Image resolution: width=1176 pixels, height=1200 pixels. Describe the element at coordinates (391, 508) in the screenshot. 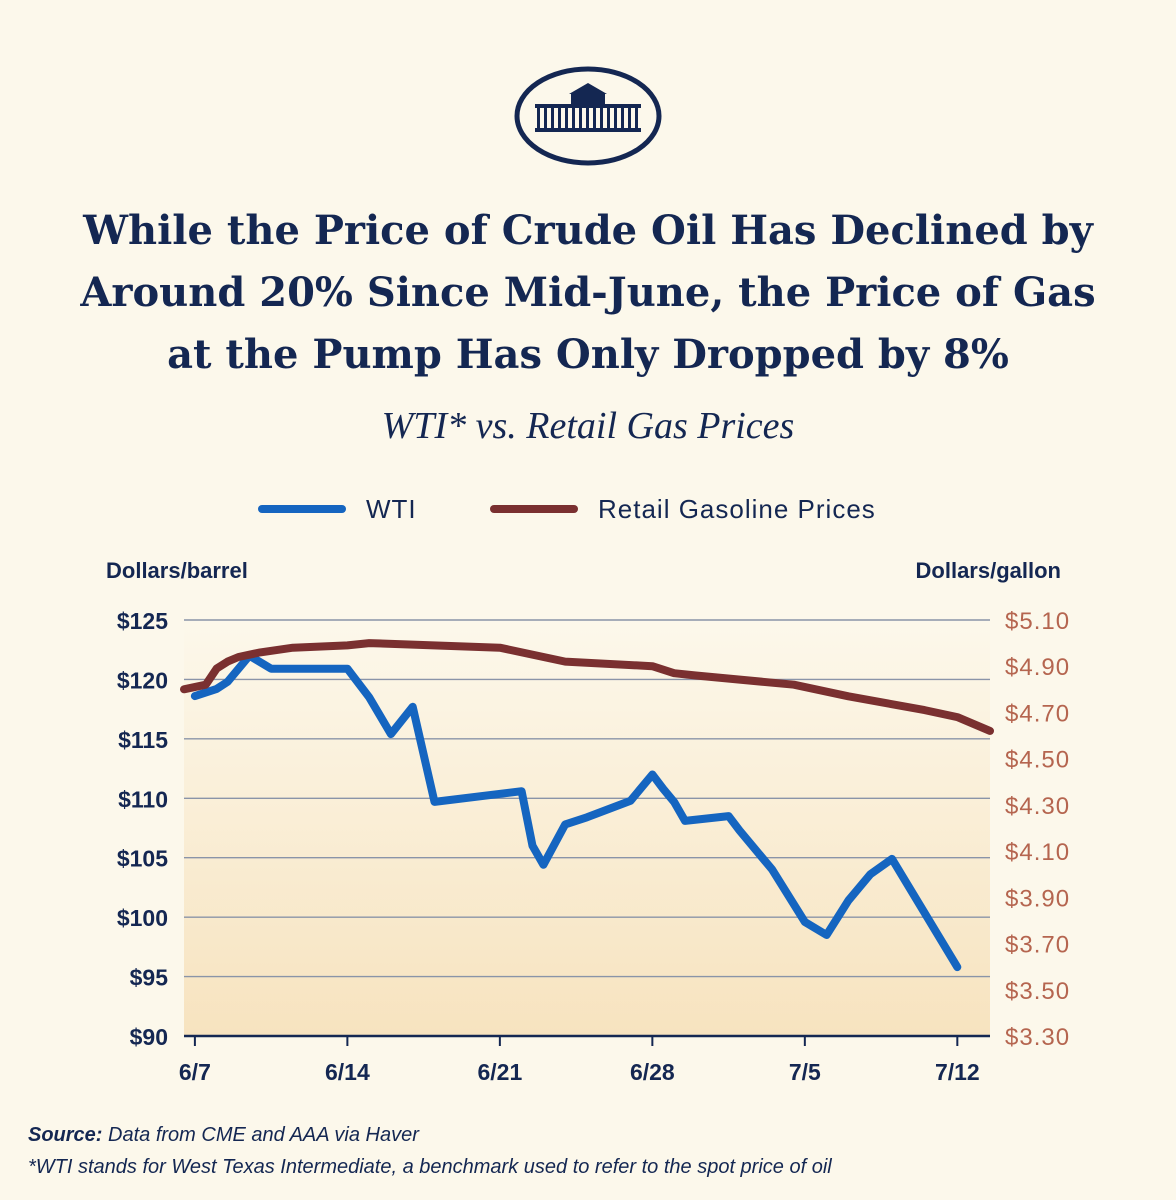

I see `legend-label-wti: WTI` at that location.